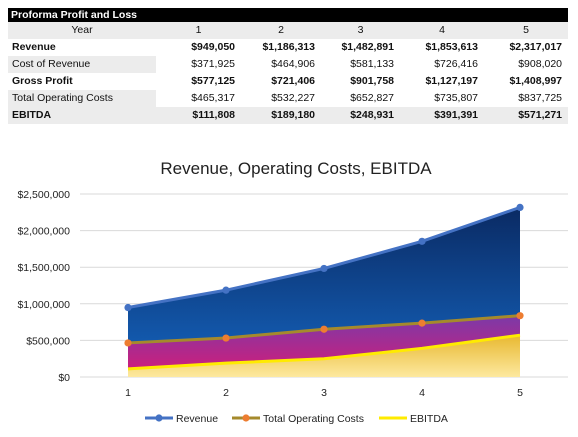 This screenshot has height=437, width=578. Describe the element at coordinates (246, 418) in the screenshot. I see `legend-marker-total-operating-costs` at that location.